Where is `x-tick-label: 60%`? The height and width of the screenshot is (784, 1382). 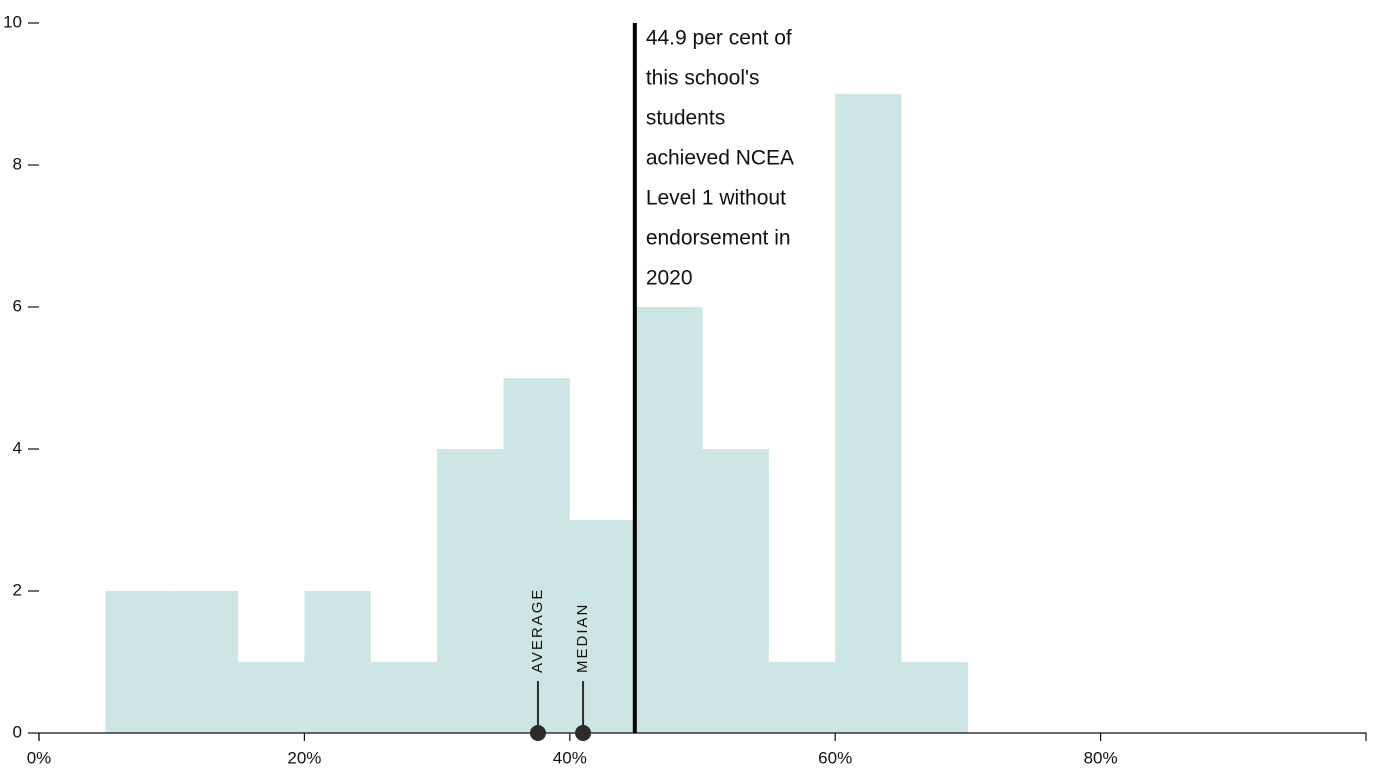
x-tick-label: 60% is located at coordinates (835, 757).